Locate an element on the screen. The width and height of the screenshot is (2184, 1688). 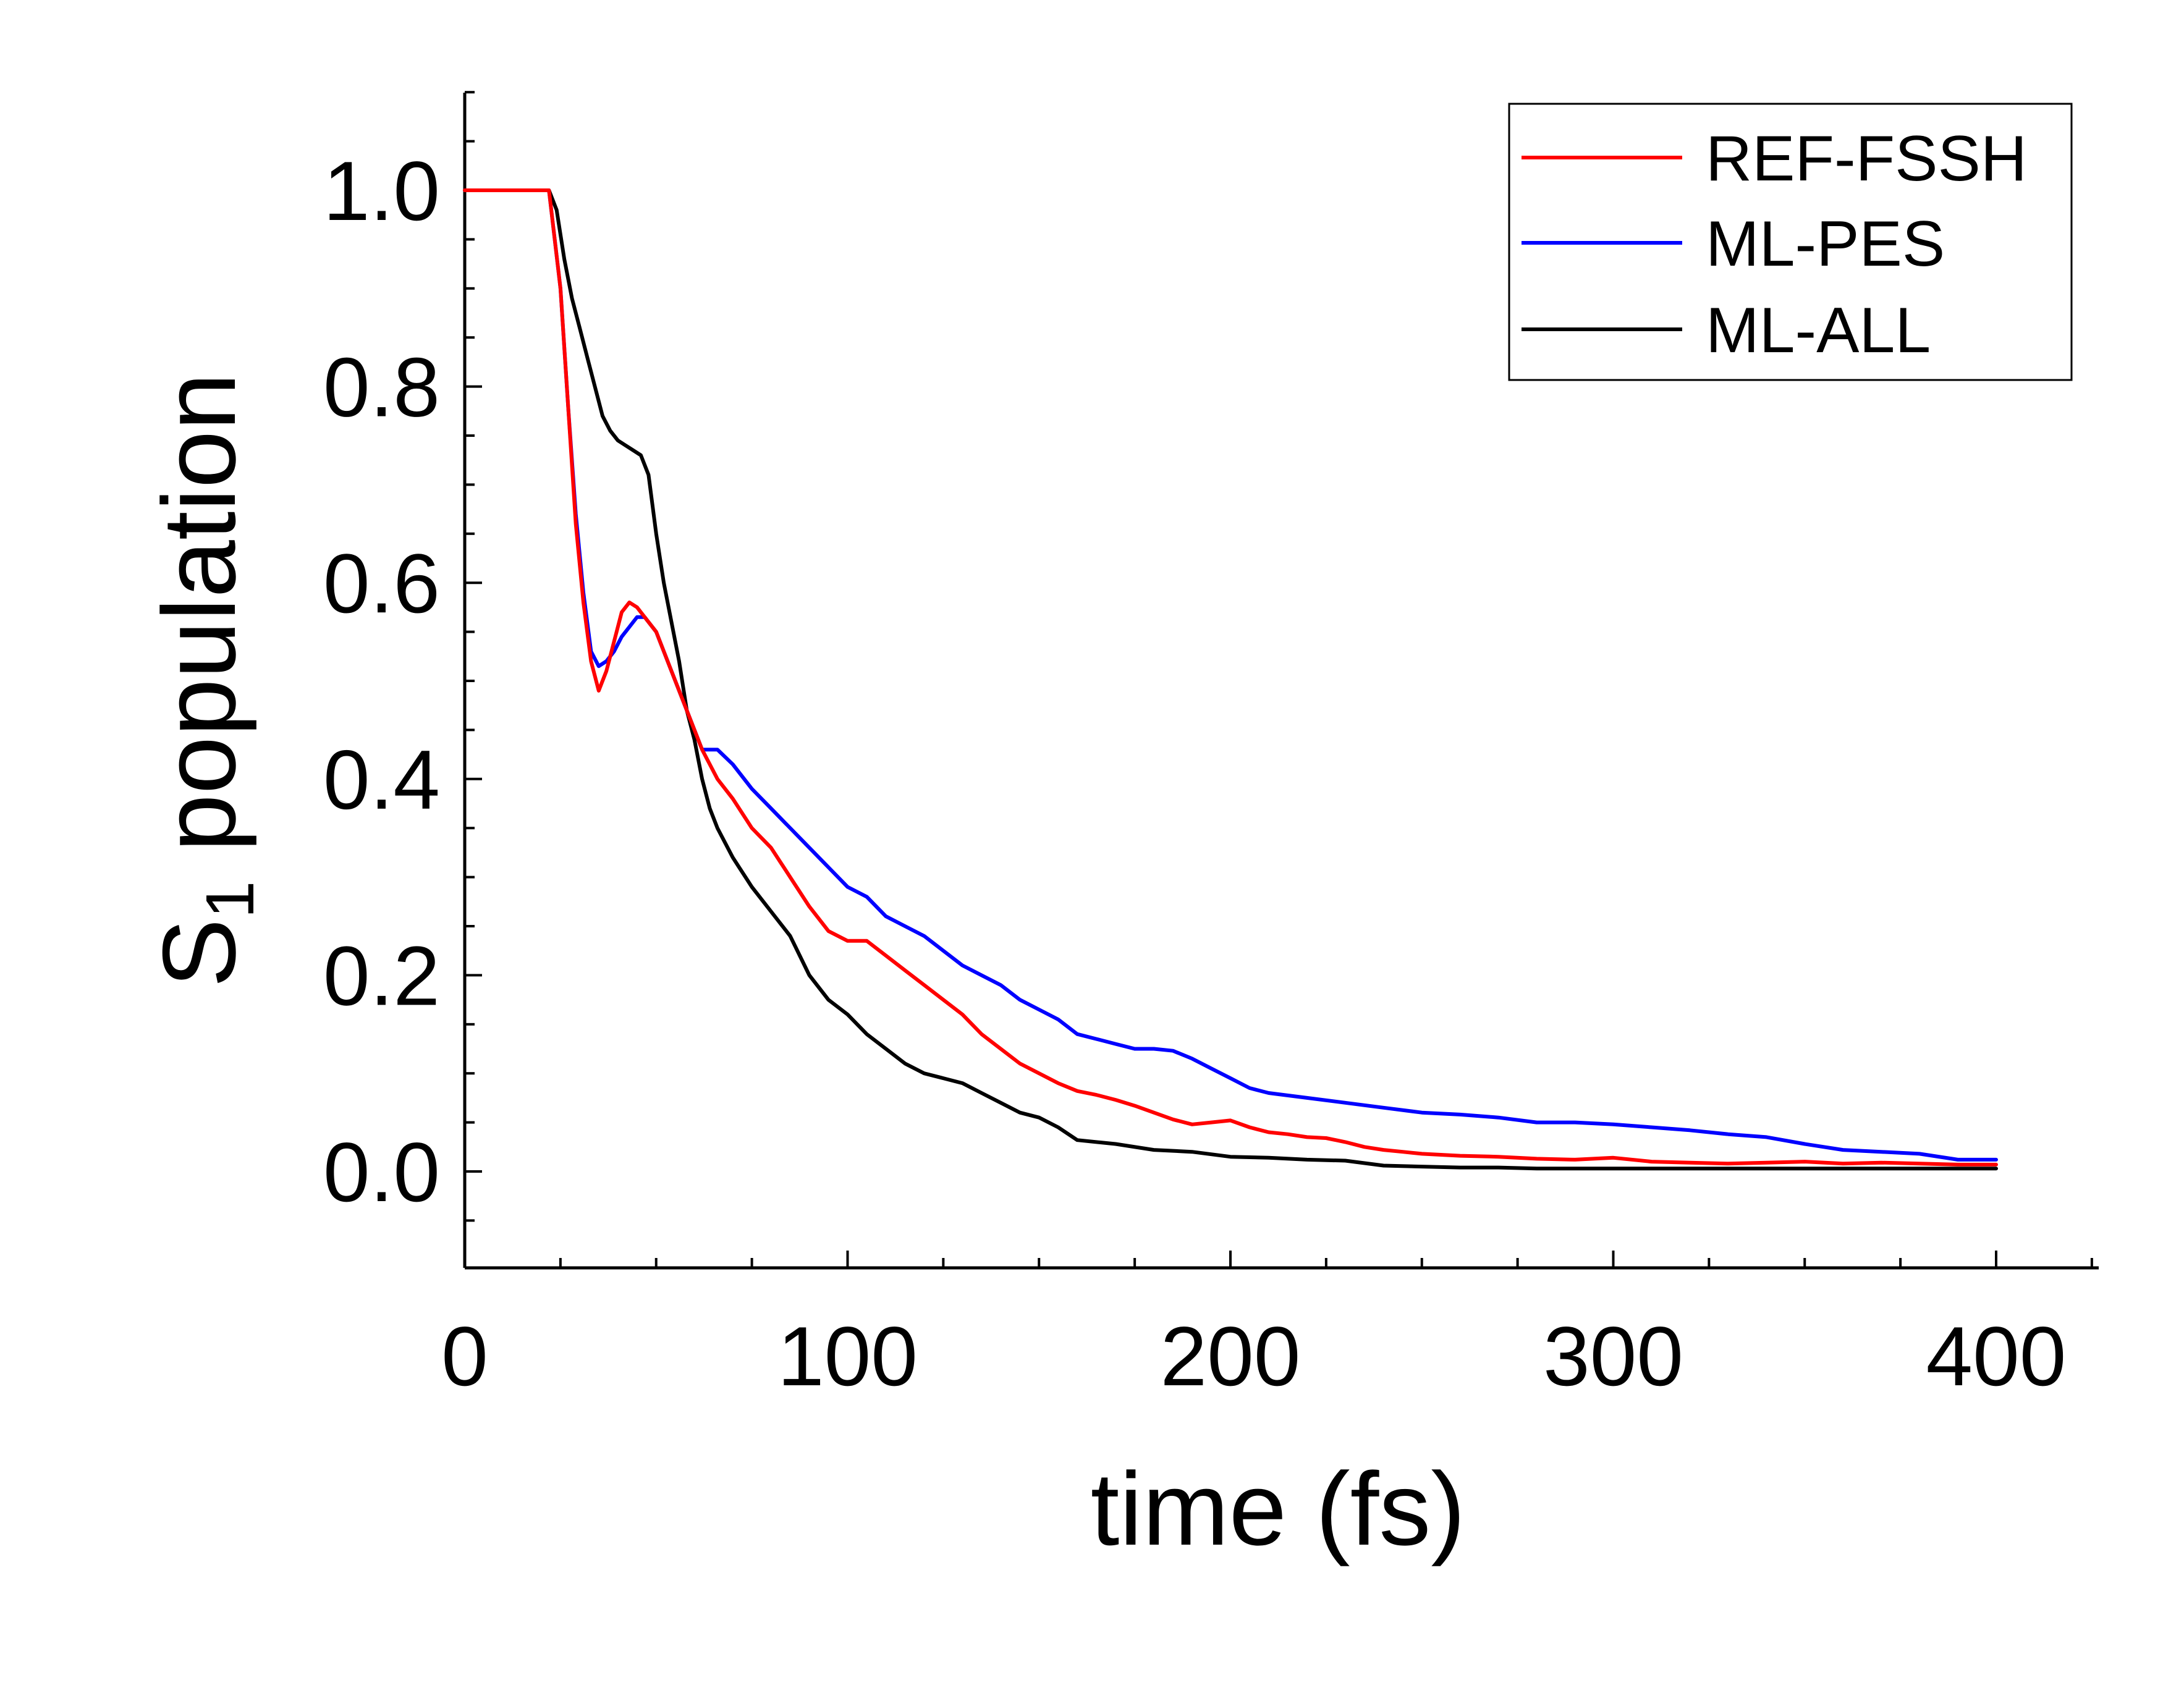
x-axis-title: time (fs) is located at coordinates (1278, 1509).